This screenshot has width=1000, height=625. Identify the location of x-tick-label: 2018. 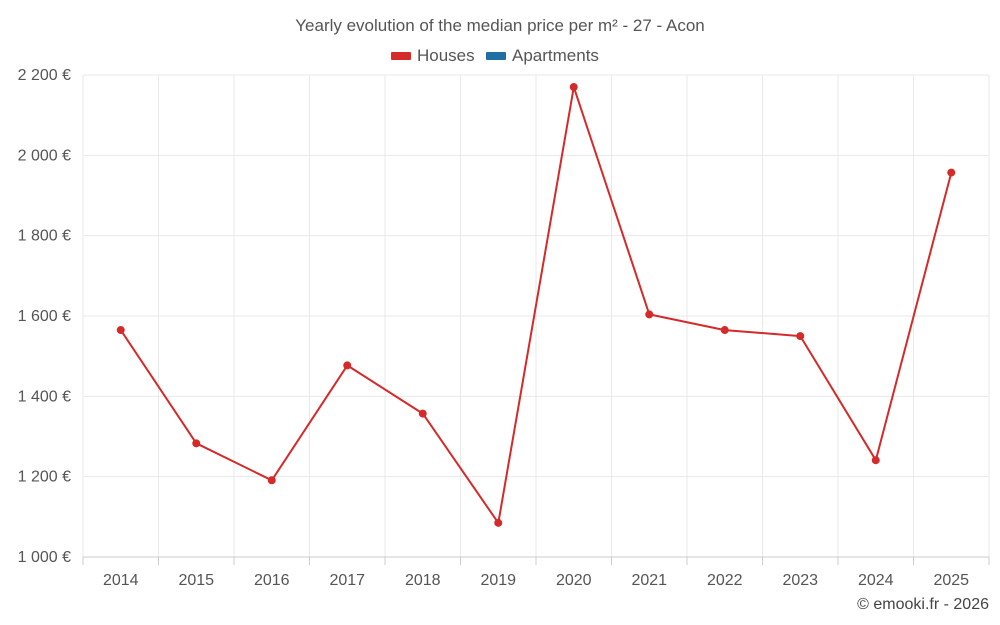
(423, 580).